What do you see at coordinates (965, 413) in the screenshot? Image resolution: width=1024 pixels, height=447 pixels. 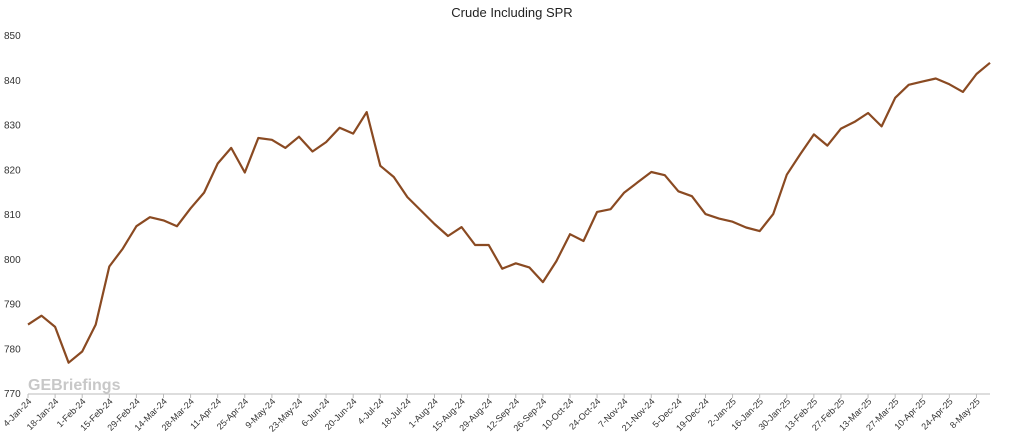 I see `x-tick-label: 8-May-25` at bounding box center [965, 413].